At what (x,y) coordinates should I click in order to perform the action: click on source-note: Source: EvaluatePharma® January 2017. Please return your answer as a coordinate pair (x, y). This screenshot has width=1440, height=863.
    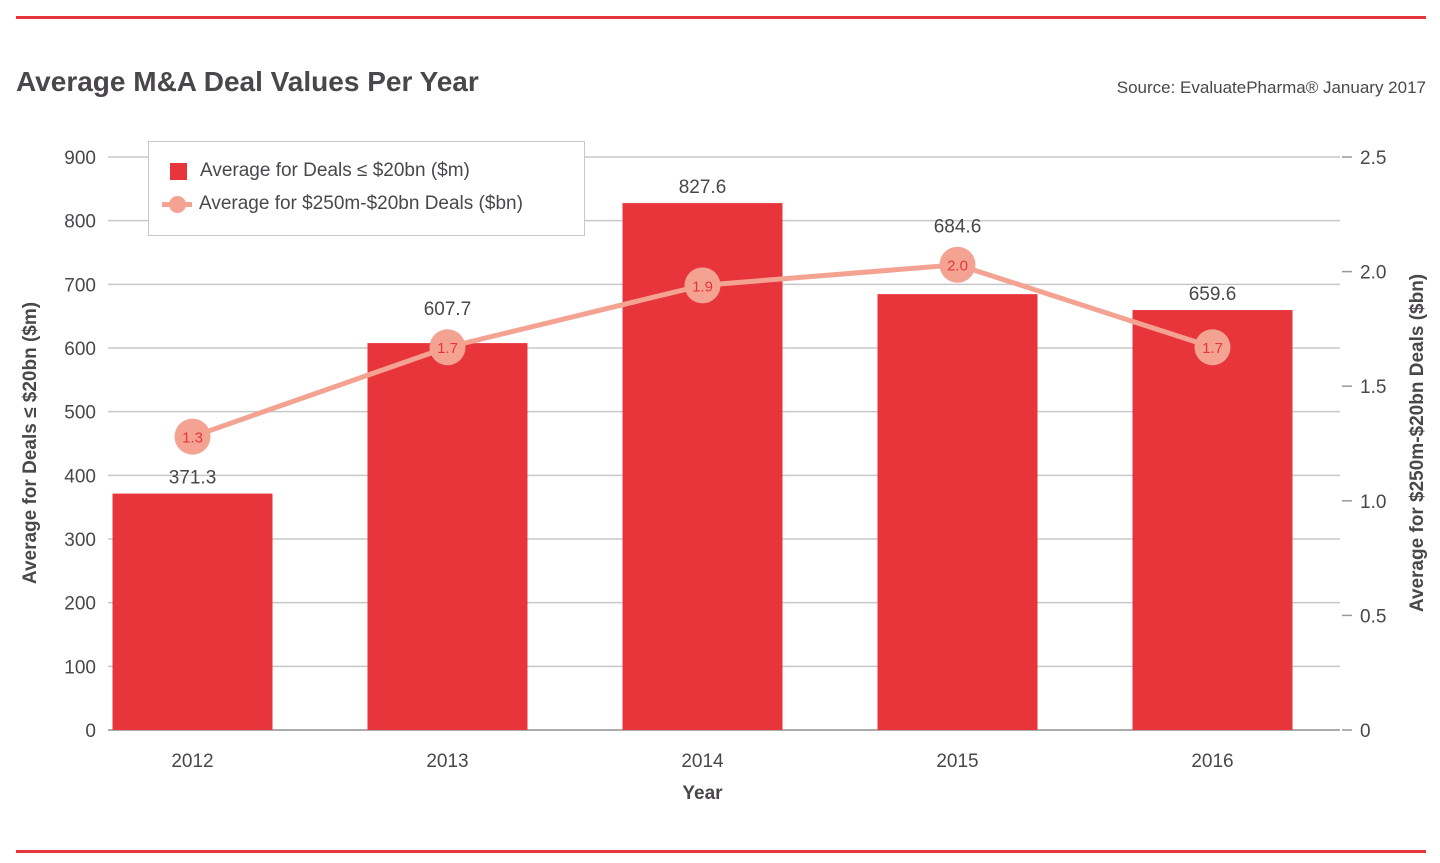
    Looking at the image, I should click on (1271, 87).